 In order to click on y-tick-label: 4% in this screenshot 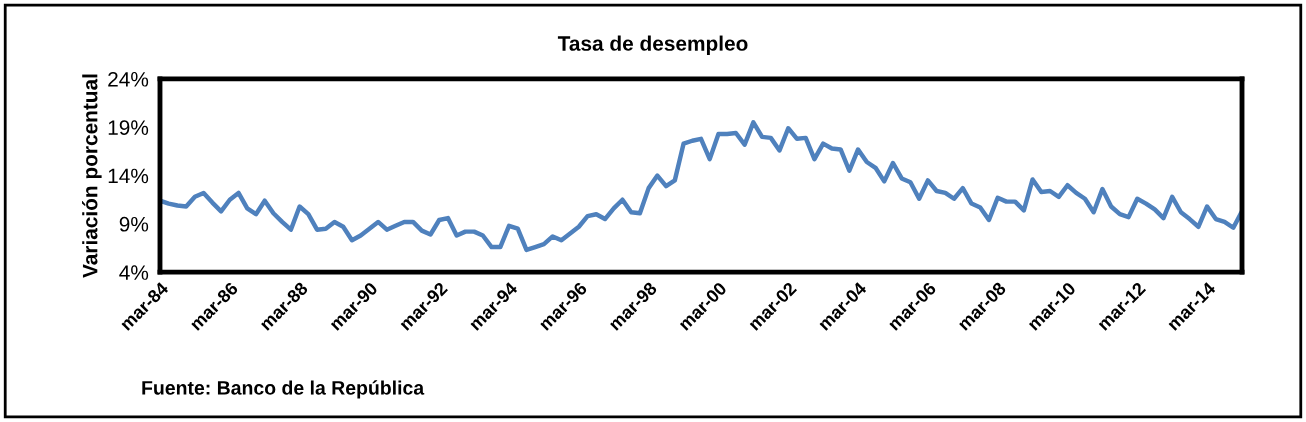, I will do `click(134, 272)`.